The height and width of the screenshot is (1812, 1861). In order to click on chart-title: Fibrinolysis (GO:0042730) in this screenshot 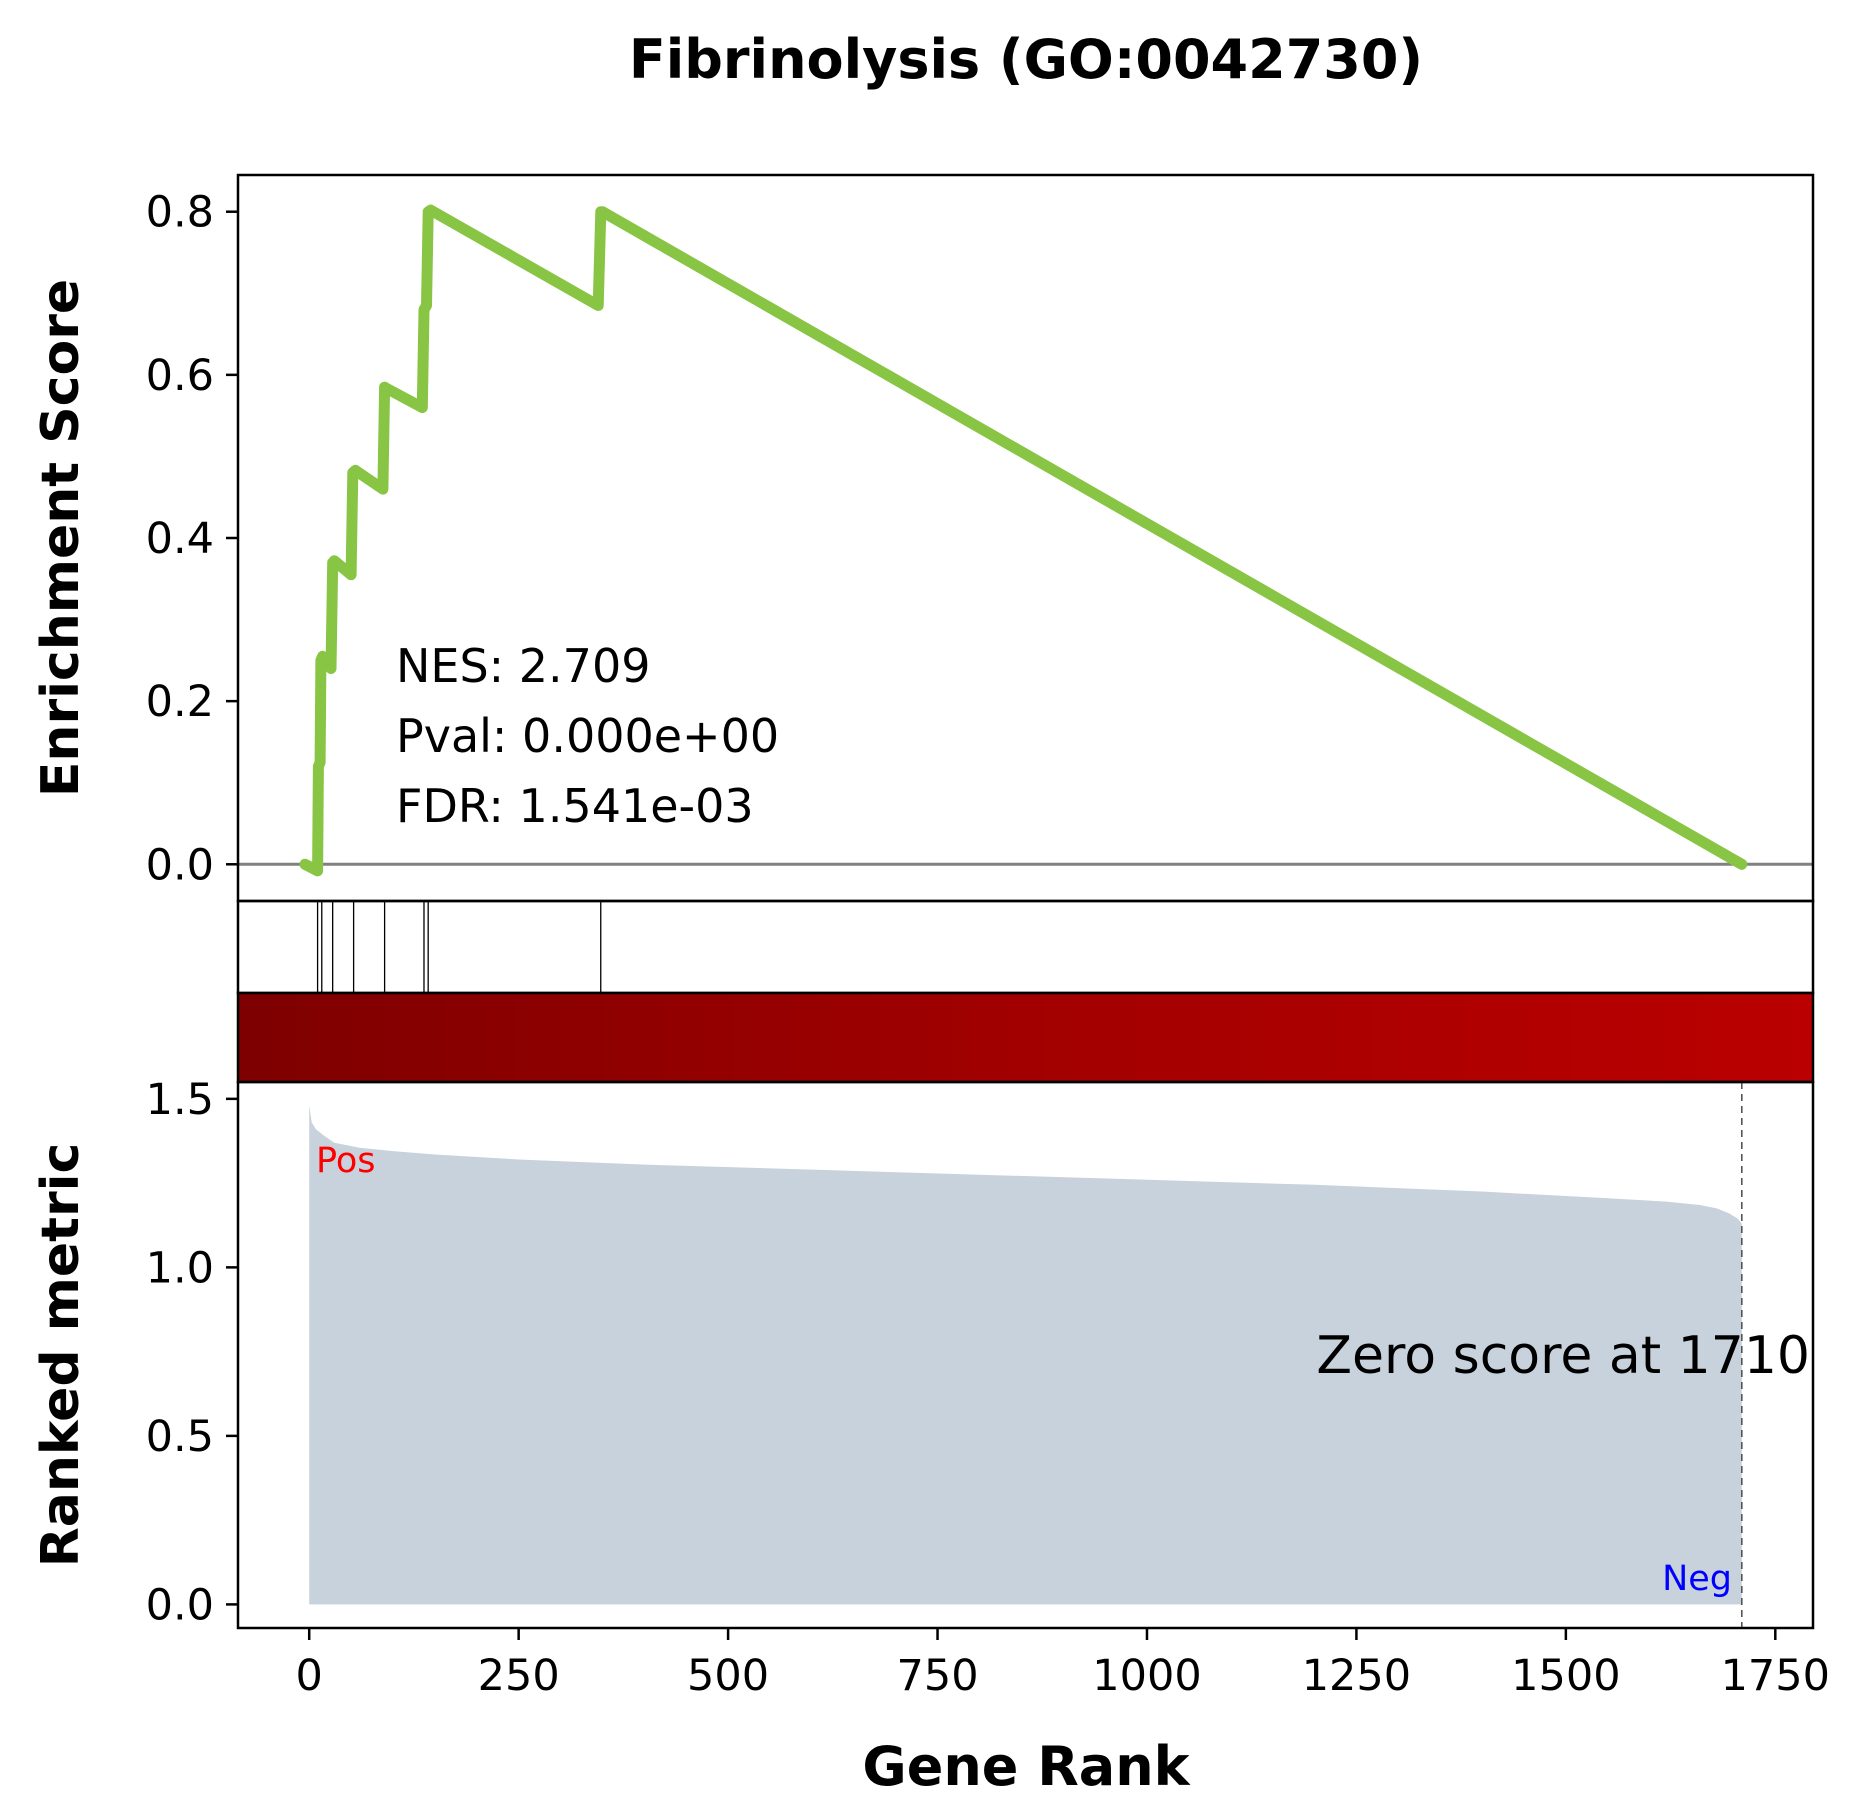, I will do `click(1026, 59)`.